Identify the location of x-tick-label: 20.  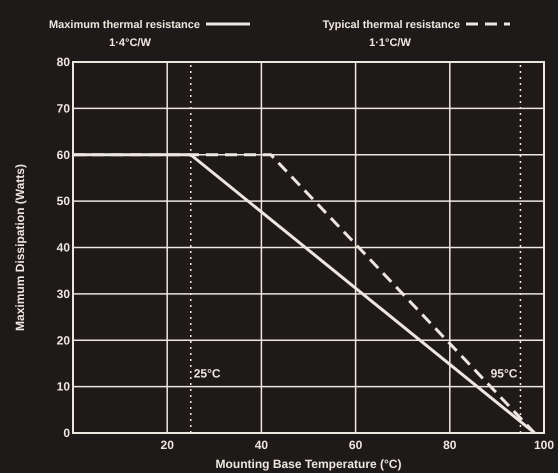
(167, 445).